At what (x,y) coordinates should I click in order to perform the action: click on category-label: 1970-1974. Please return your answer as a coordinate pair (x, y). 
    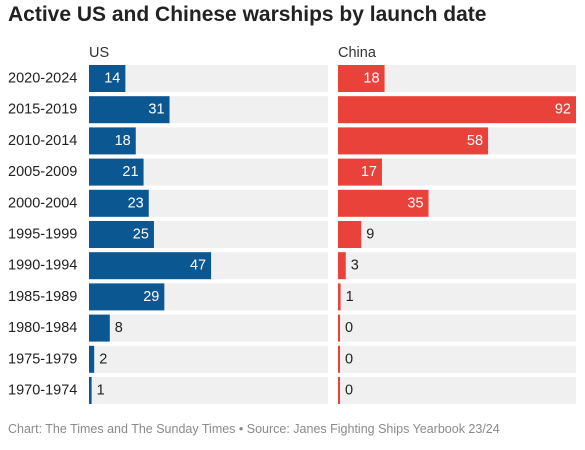
    Looking at the image, I should click on (42, 391).